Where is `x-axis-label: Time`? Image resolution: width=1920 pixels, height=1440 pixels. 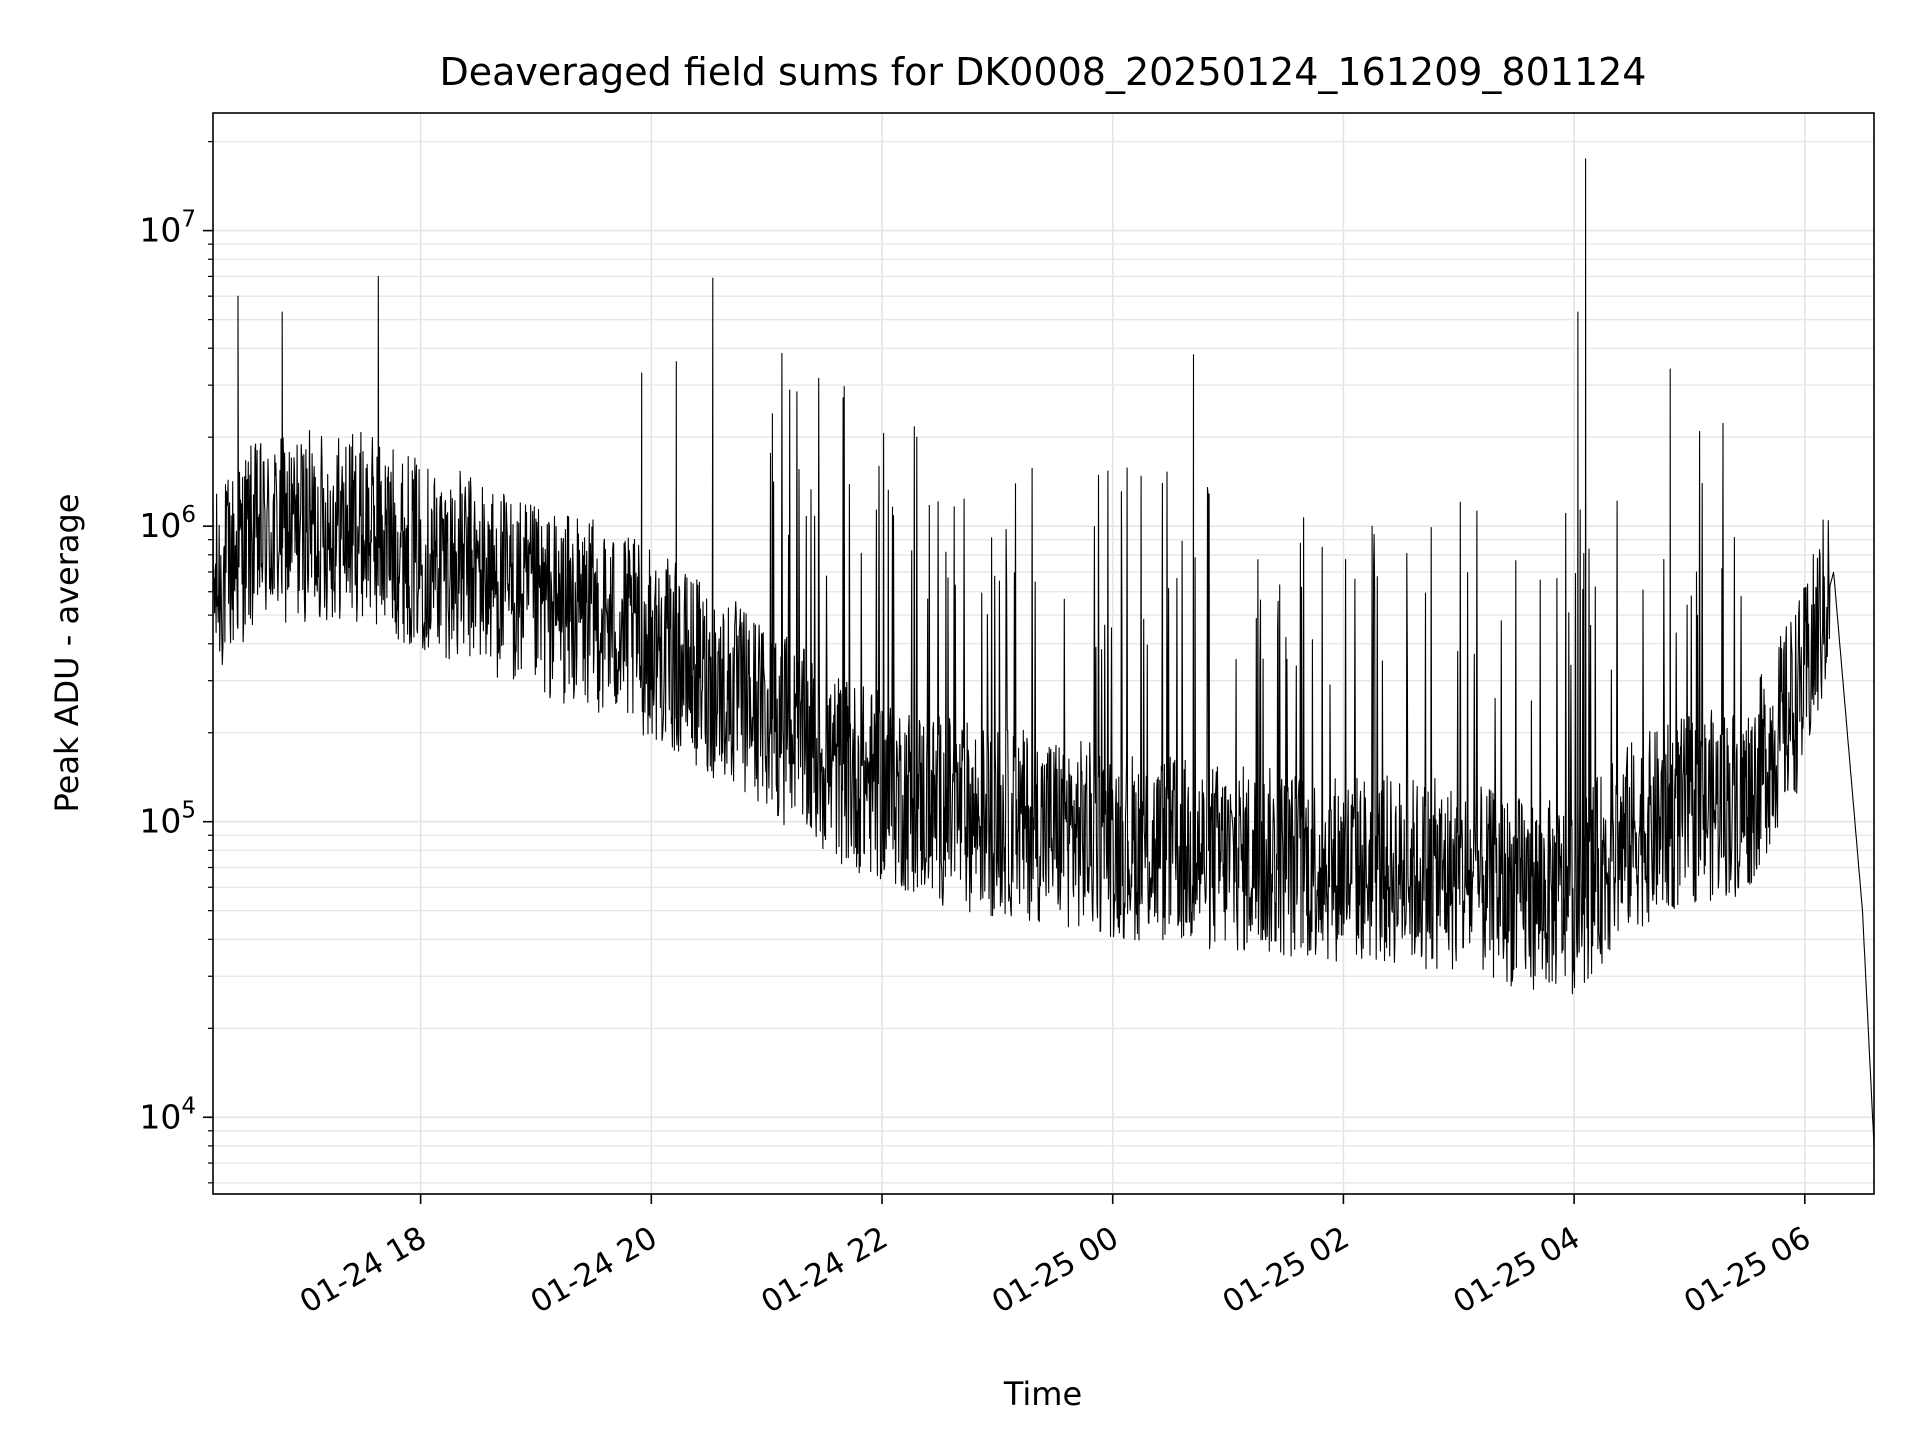
x-axis-label: Time is located at coordinates (1042, 1394).